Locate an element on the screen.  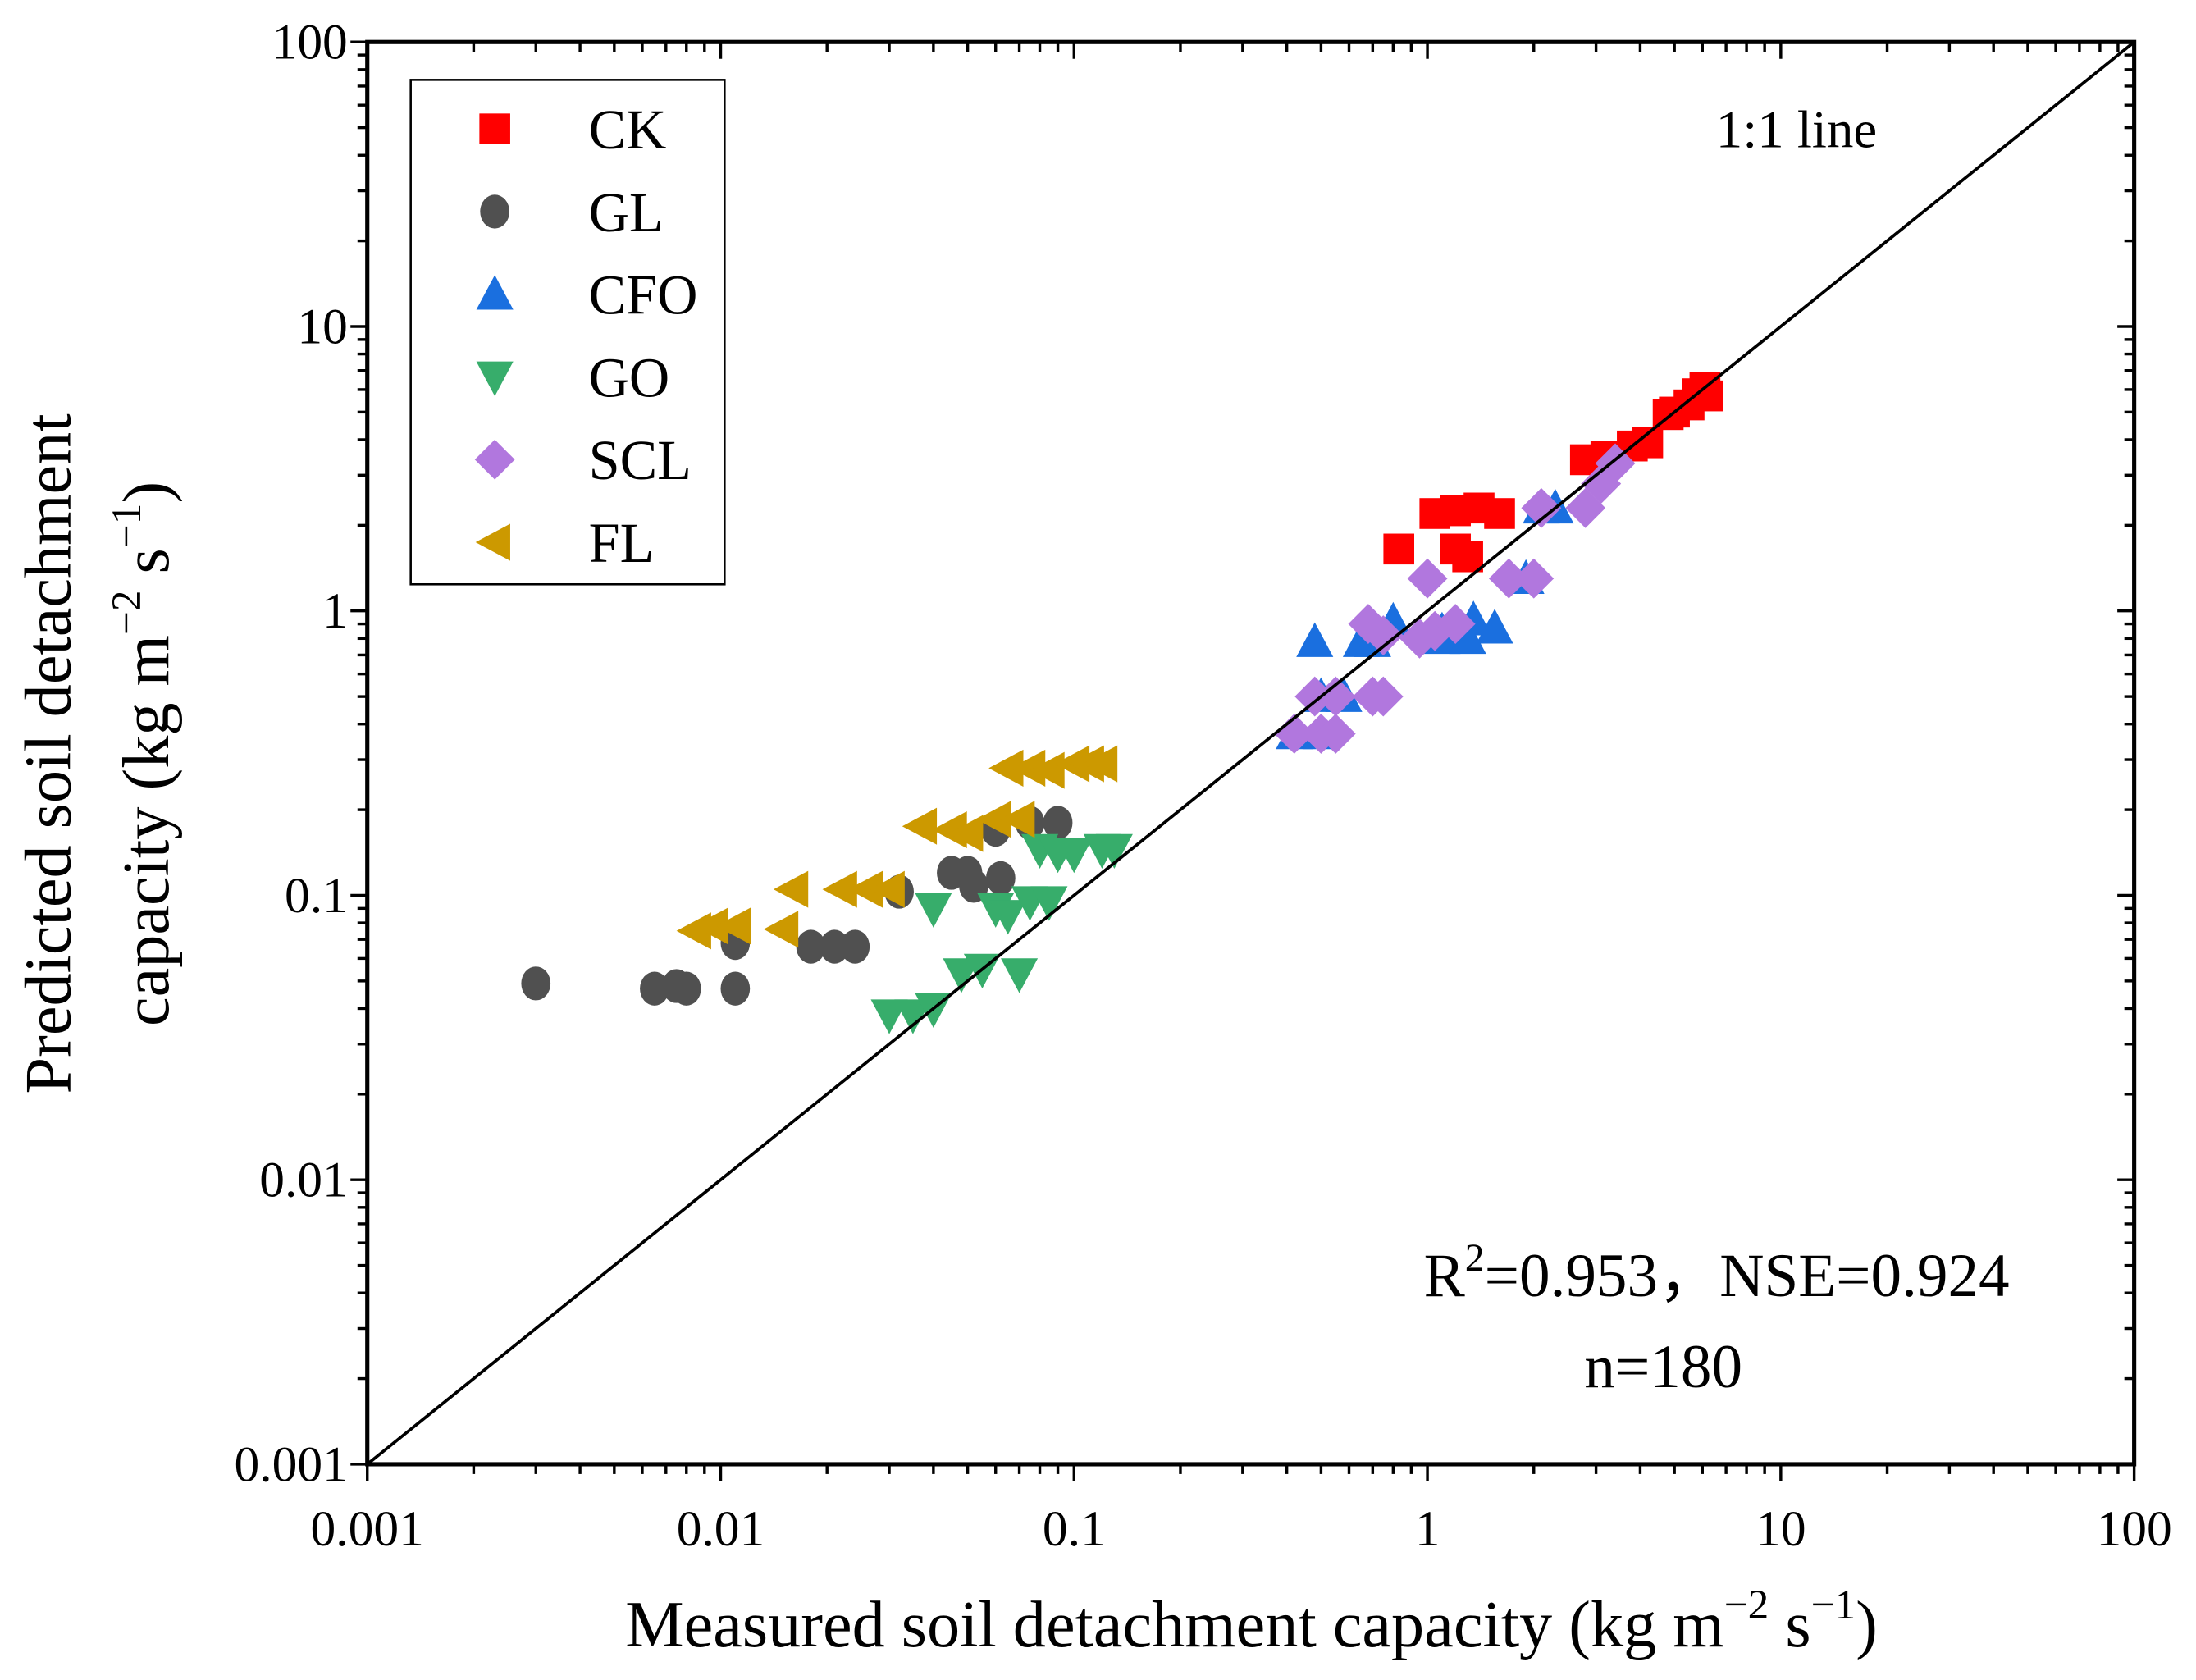
legend: CK GL CFO GO SCL FL is located at coordinates (586, 336).